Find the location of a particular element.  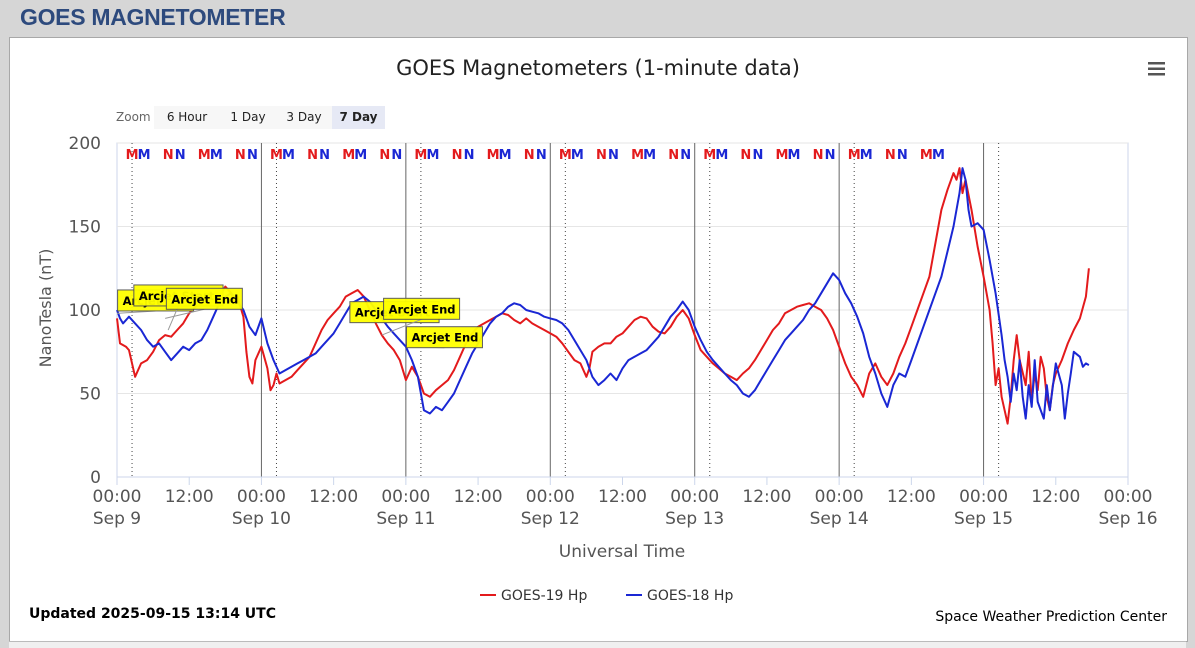

zoom-button-label: 6 Hour is located at coordinates (187, 117).